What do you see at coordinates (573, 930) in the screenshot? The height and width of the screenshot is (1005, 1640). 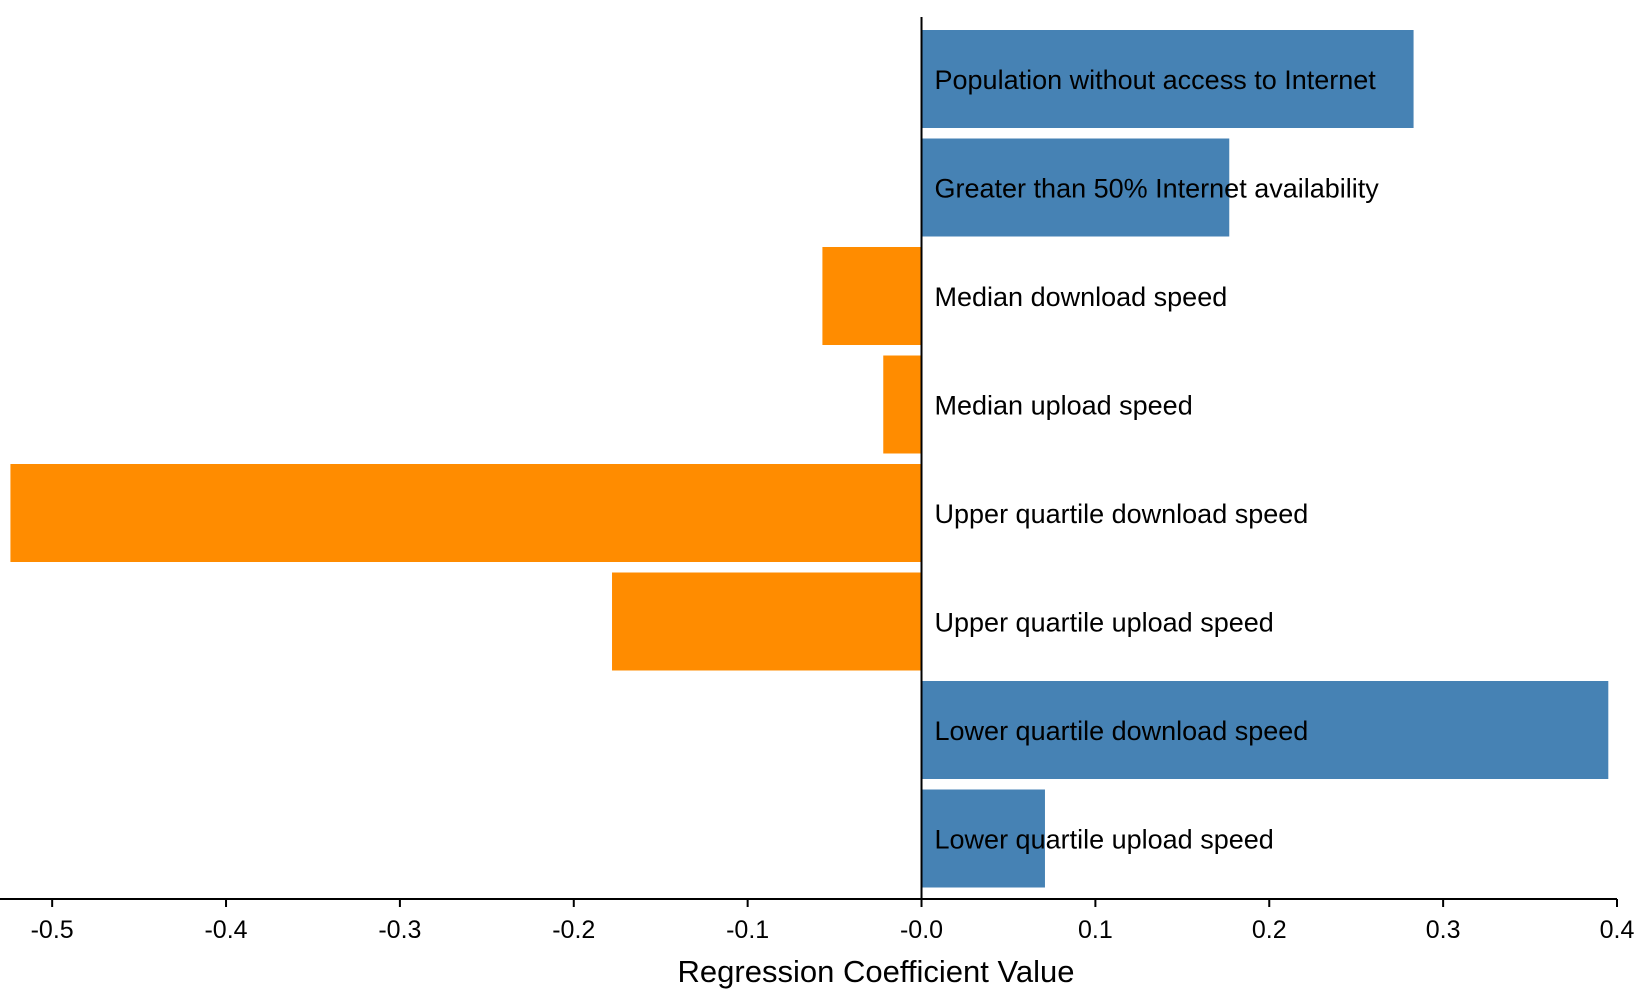 I see `x-tick-label: -0.2` at bounding box center [573, 930].